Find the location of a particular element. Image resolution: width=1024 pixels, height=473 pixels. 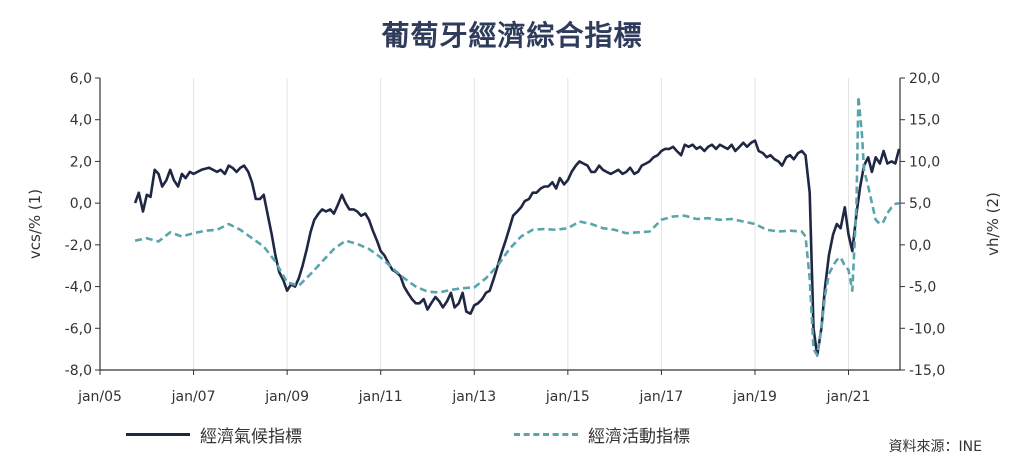

left-axis-label: vcs/% (1) is located at coordinates (35, 224).